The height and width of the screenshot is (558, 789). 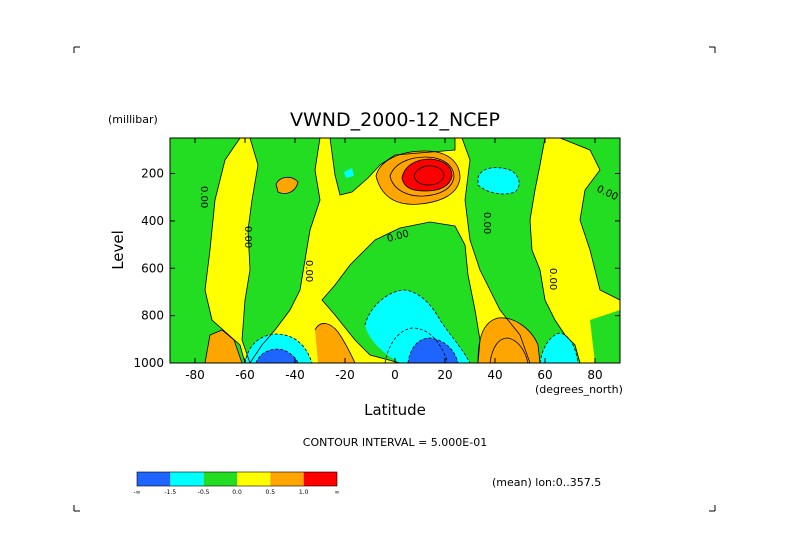 I want to click on region-blue-sh-sfc, so click(x=277, y=356).